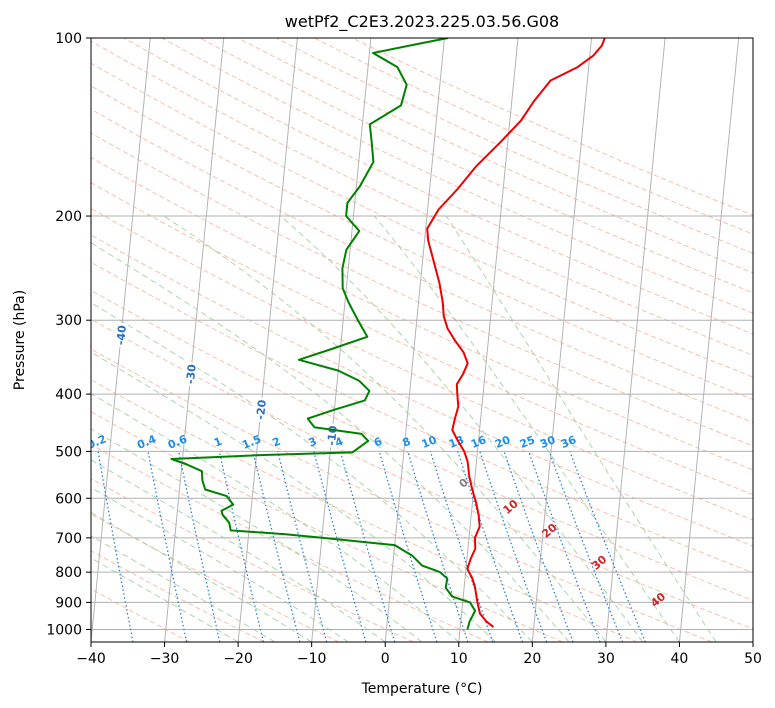  Describe the element at coordinates (68, 217) in the screenshot. I see `y-tick-label: 200` at that location.